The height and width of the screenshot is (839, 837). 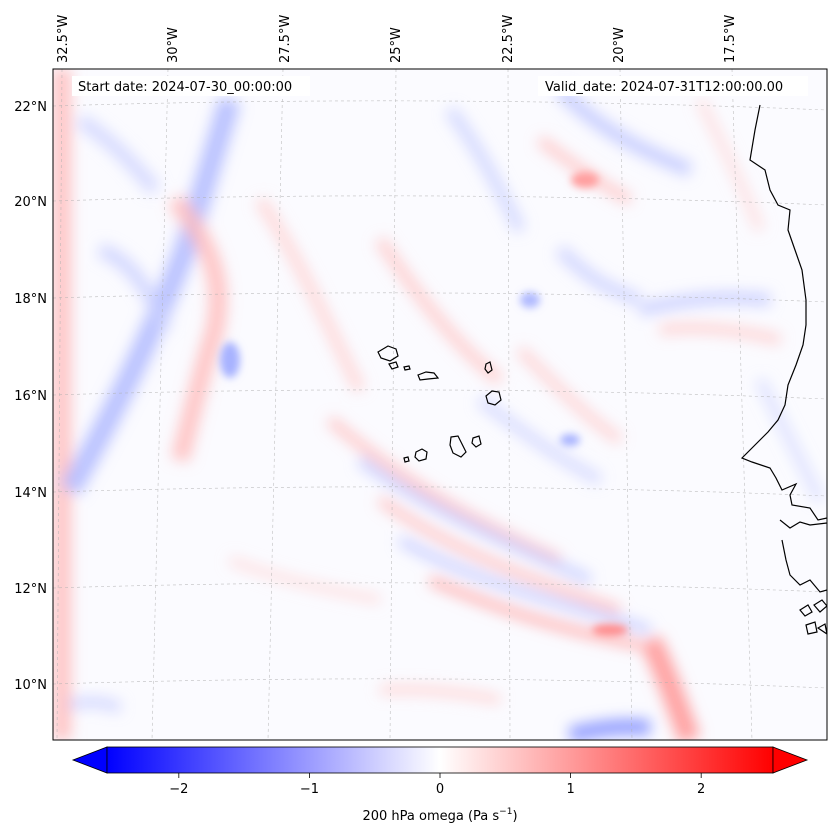 What do you see at coordinates (730, 39) in the screenshot?
I see `lon-label-17-5w: 17.5°W` at bounding box center [730, 39].